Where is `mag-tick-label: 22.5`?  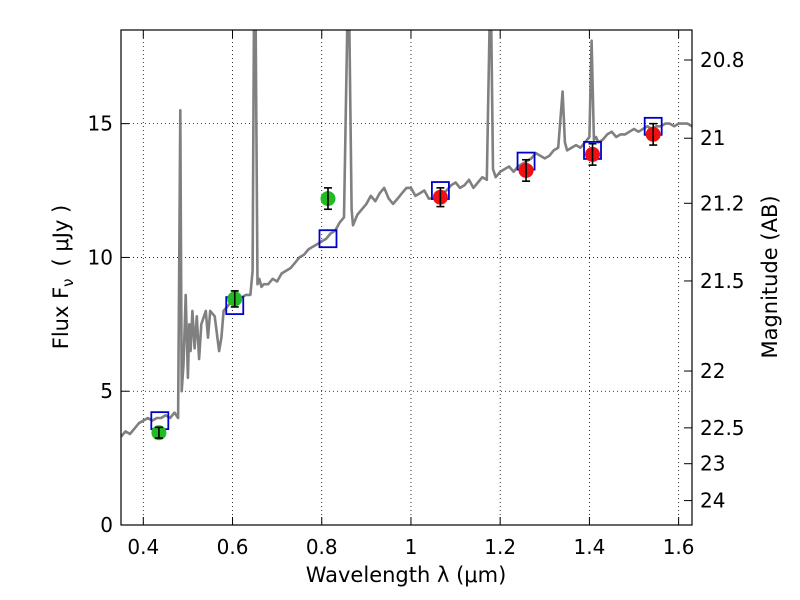
mag-tick-label: 22.5 is located at coordinates (722, 428).